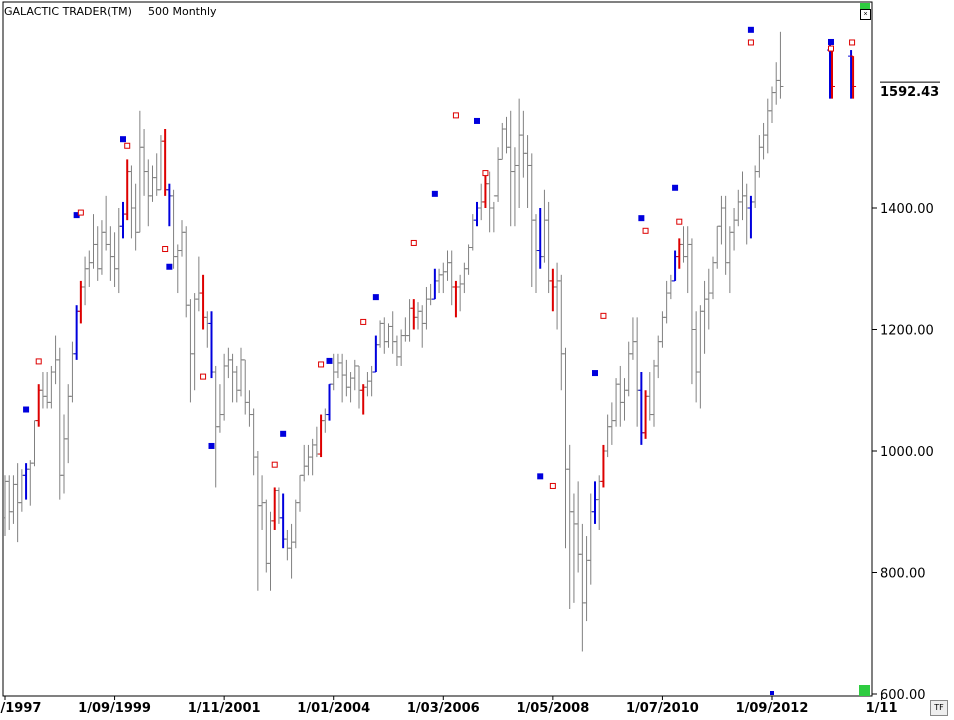 Image resolution: width=954 pixels, height=720 pixels. I want to click on timeframe-button: TF, so click(939, 708).